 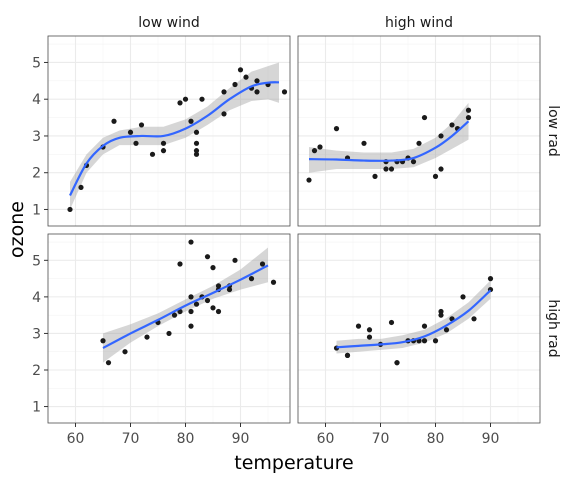 What do you see at coordinates (36, 334) in the screenshot?
I see `y-tick-label: 3` at bounding box center [36, 334].